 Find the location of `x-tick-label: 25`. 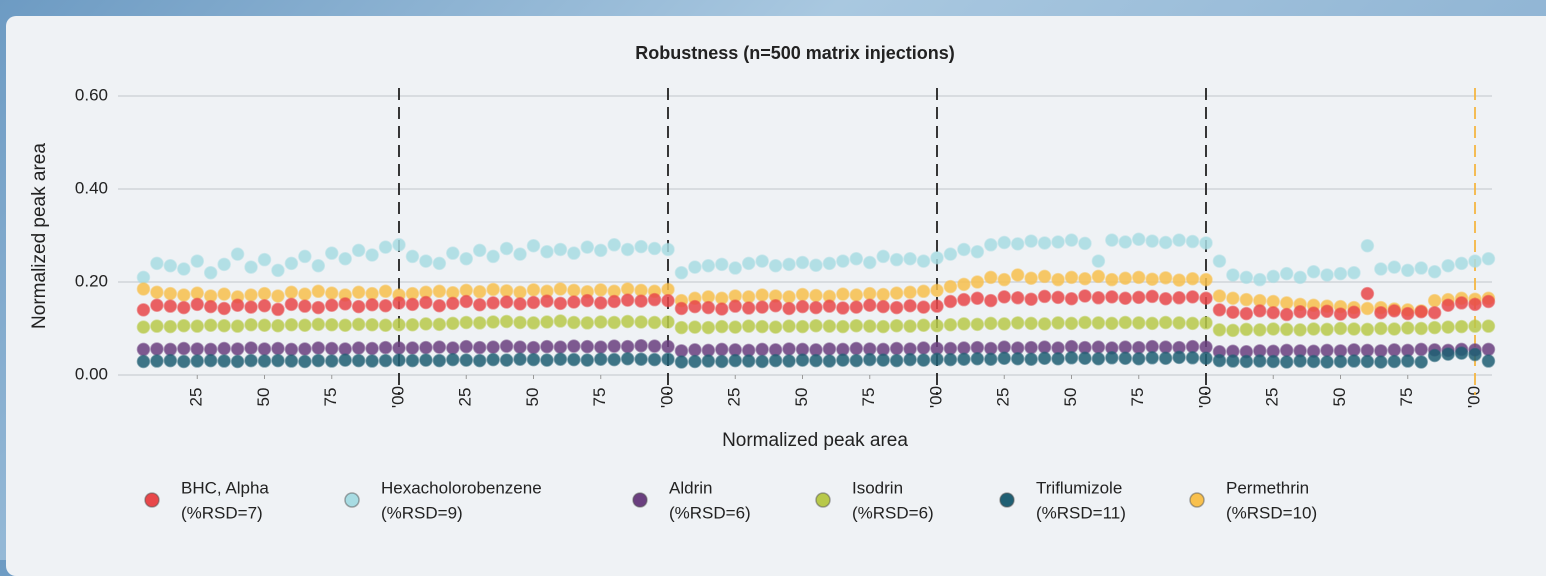

x-tick-label: 25 is located at coordinates (1272, 397).